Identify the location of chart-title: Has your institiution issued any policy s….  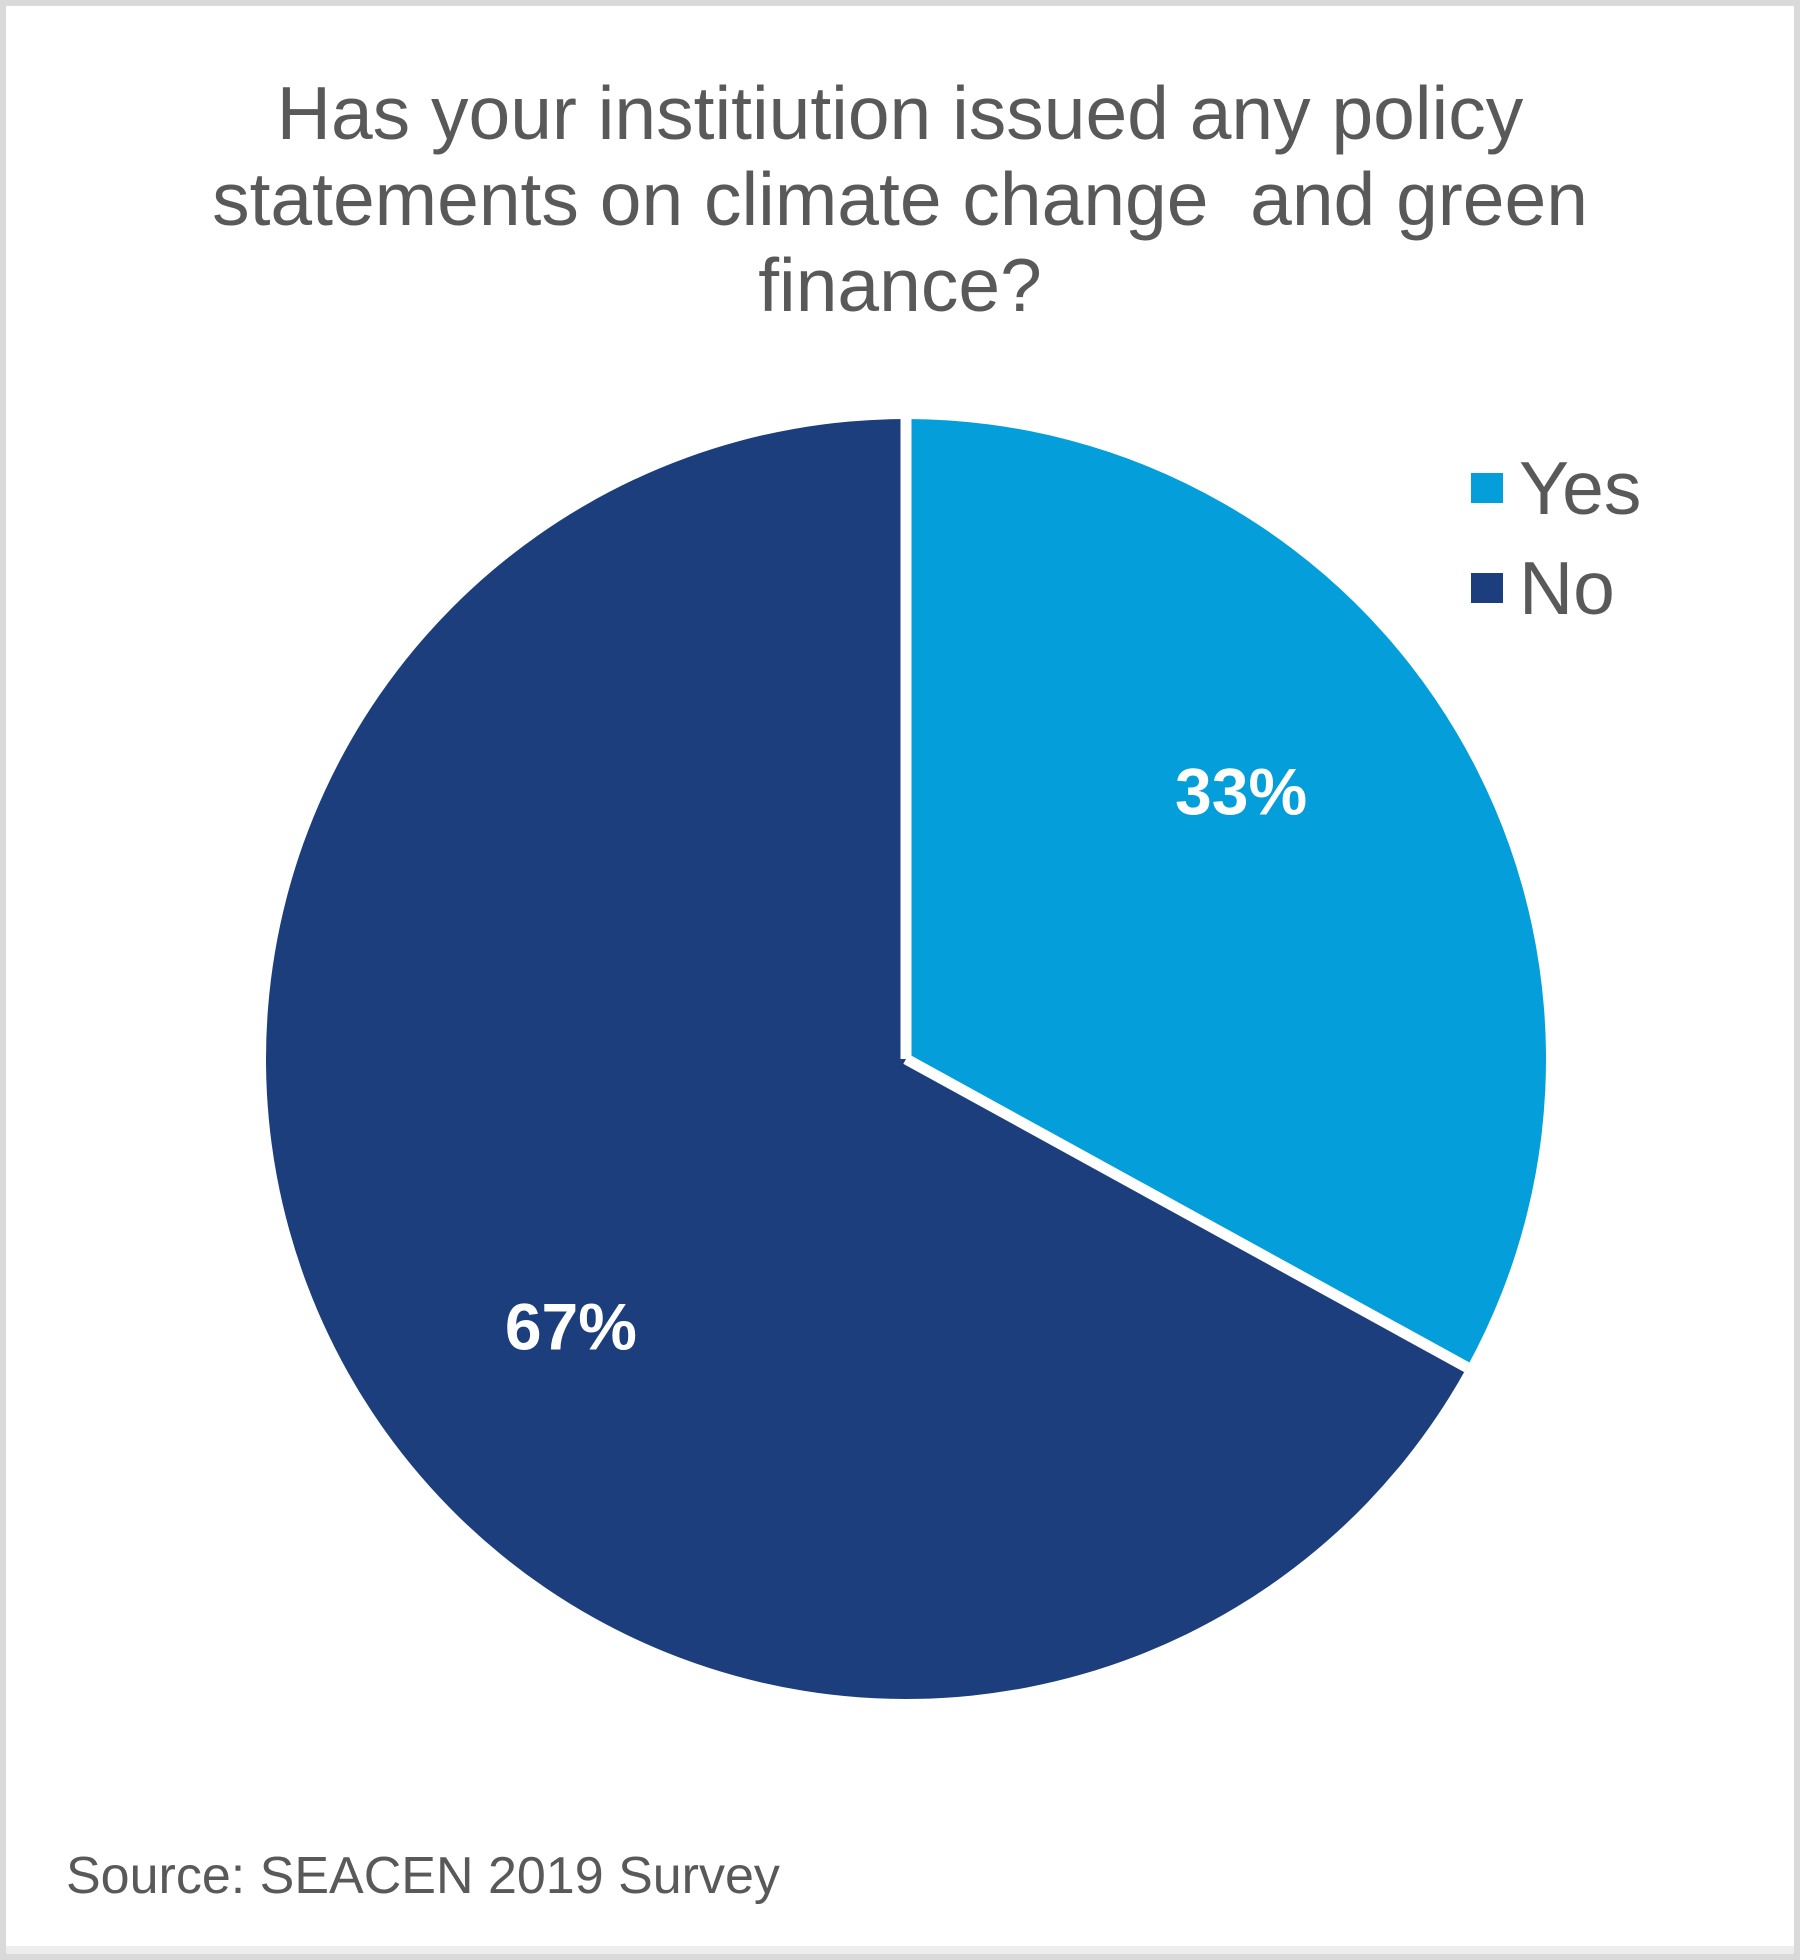
(900, 199).